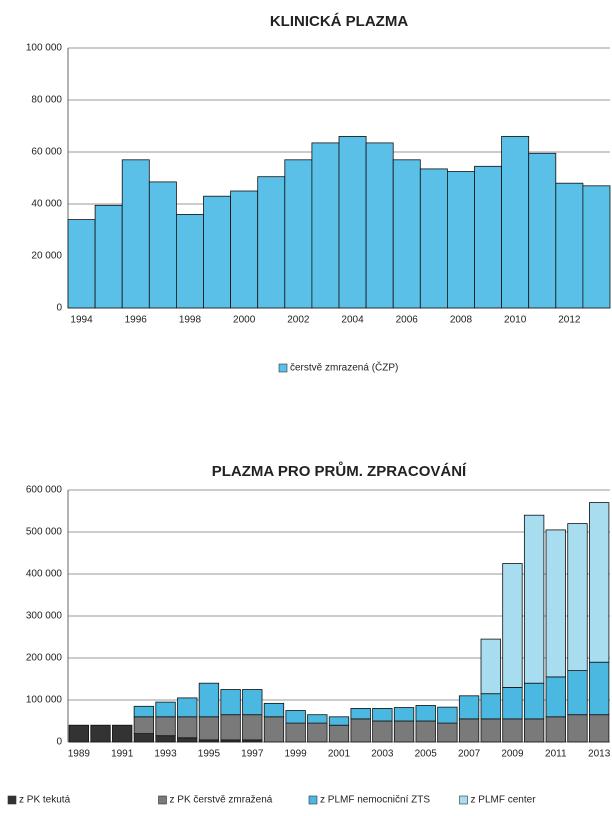  What do you see at coordinates (45, 800) in the screenshot?
I see `legend-label: z PK tekutá` at bounding box center [45, 800].